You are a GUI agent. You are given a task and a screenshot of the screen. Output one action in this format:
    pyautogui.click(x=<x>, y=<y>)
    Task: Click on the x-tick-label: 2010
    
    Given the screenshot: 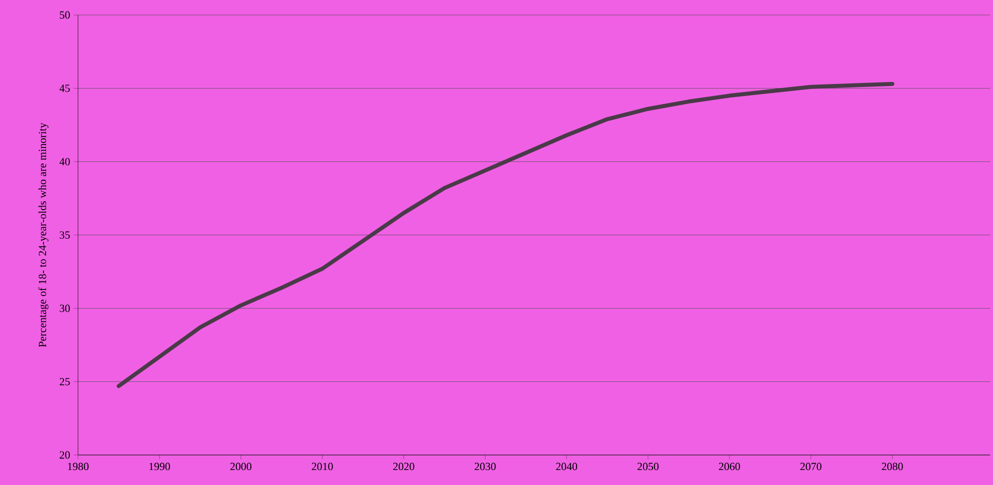 What is the action you would take?
    pyautogui.click(x=322, y=466)
    